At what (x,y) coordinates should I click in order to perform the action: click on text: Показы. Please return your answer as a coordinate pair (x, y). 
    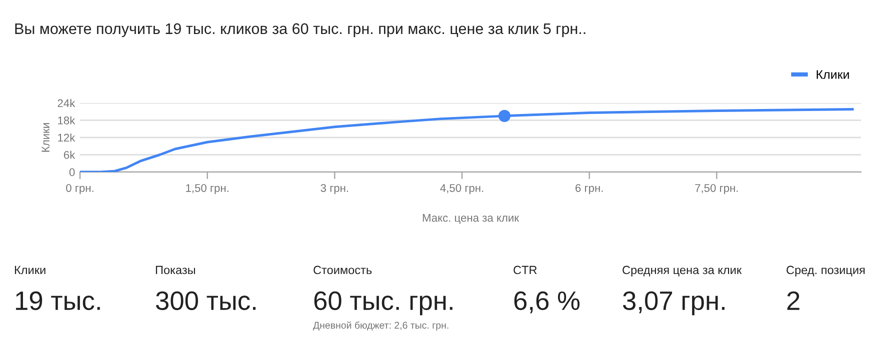
    Looking at the image, I should click on (175, 270).